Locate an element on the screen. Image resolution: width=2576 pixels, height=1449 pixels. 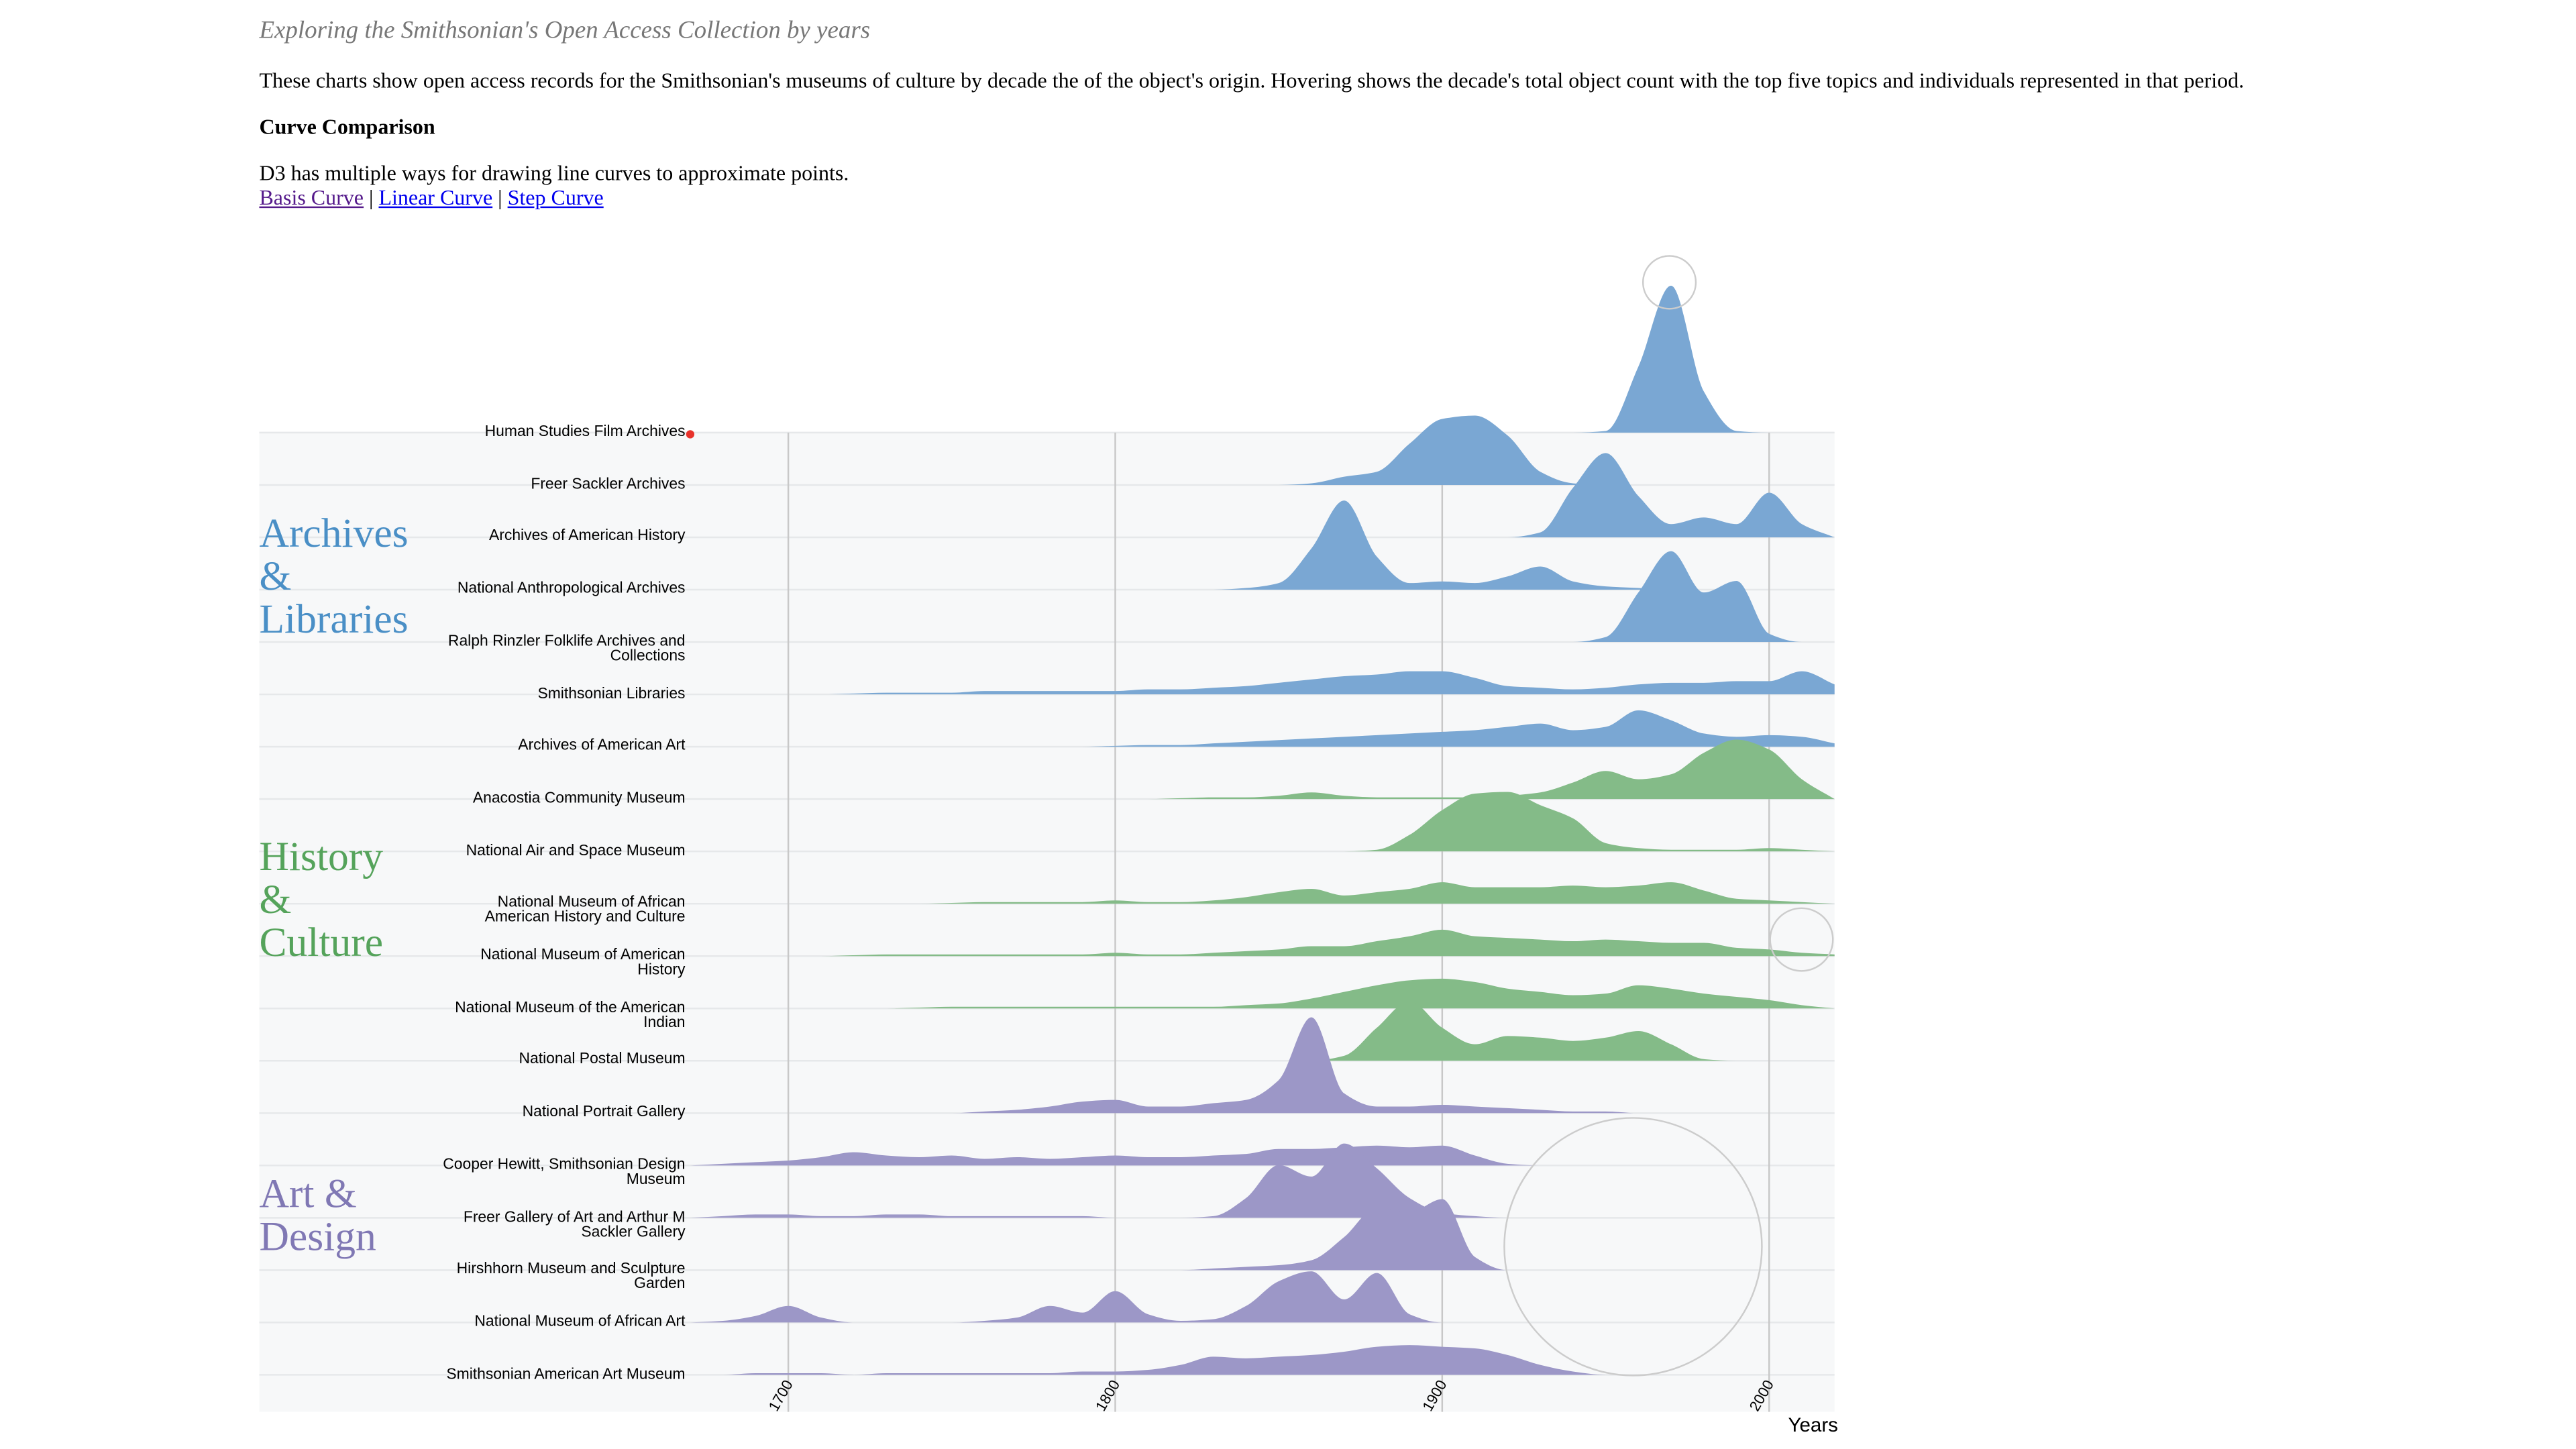
curve-links: Basis Curve | Linear Curve | Step Curve is located at coordinates (431, 198).